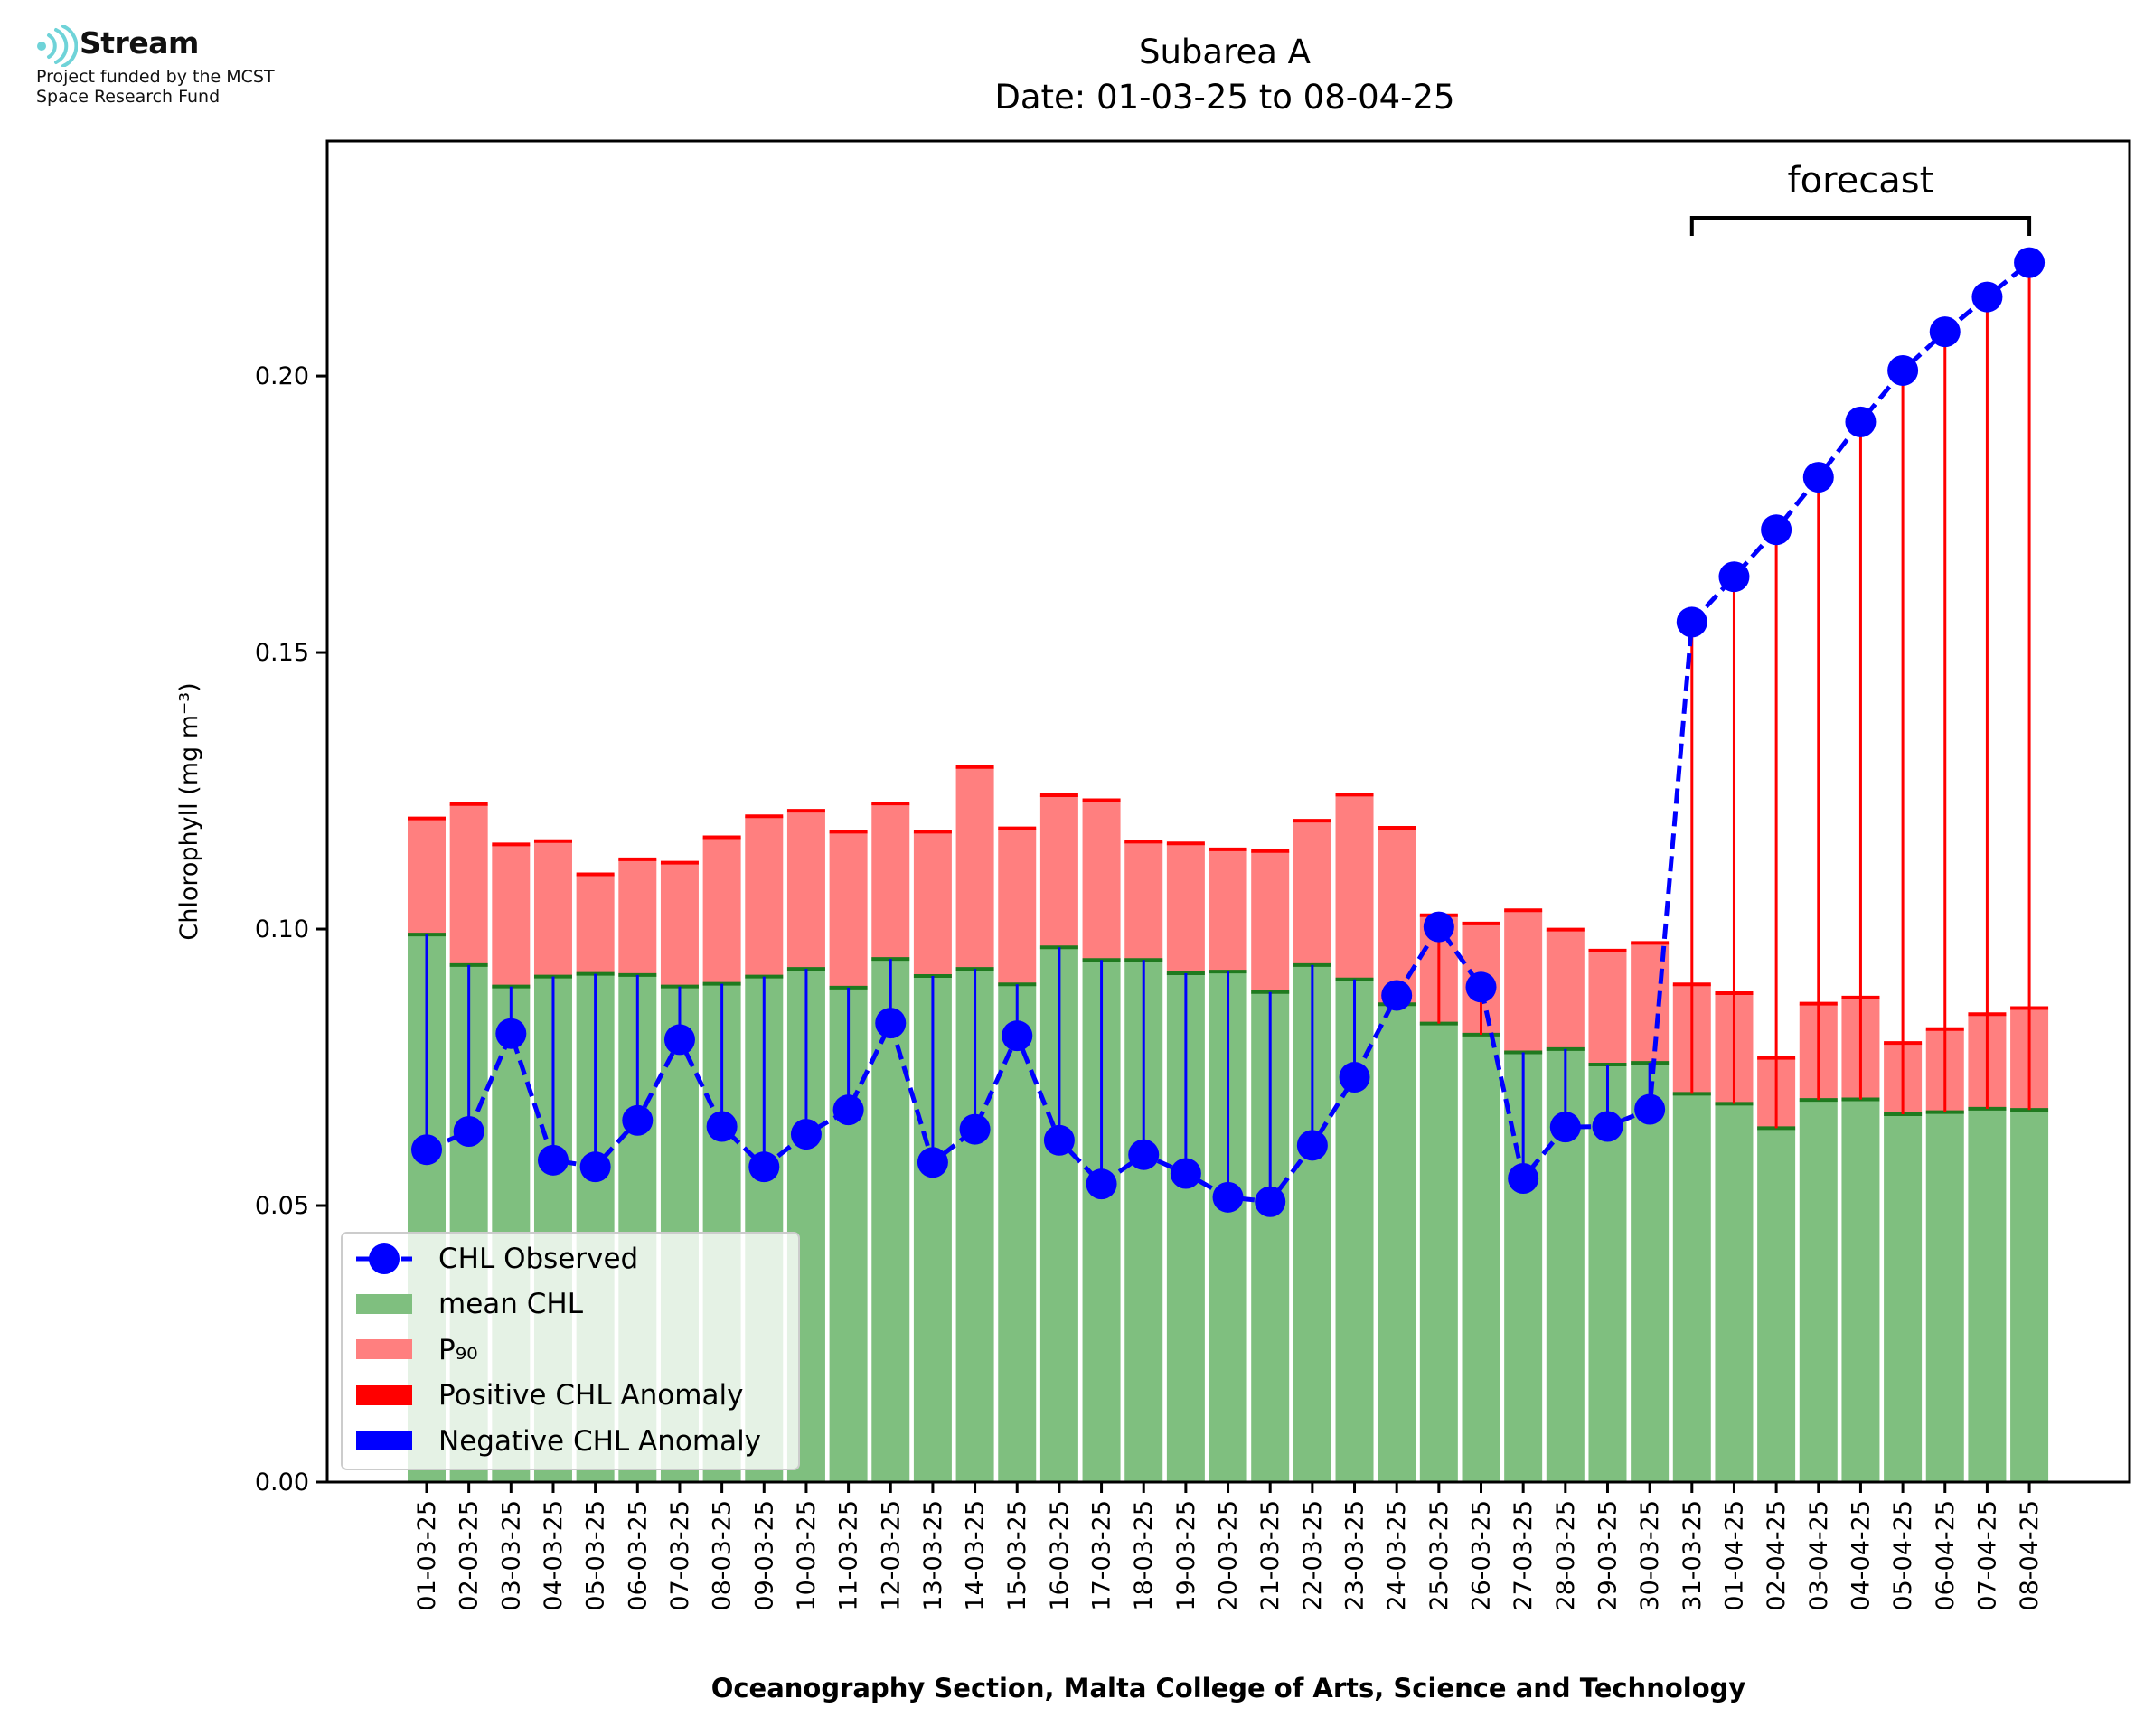 The width and height of the screenshot is (2154, 1736). I want to click on y-tick-label-0.10: 0.10, so click(282, 929).